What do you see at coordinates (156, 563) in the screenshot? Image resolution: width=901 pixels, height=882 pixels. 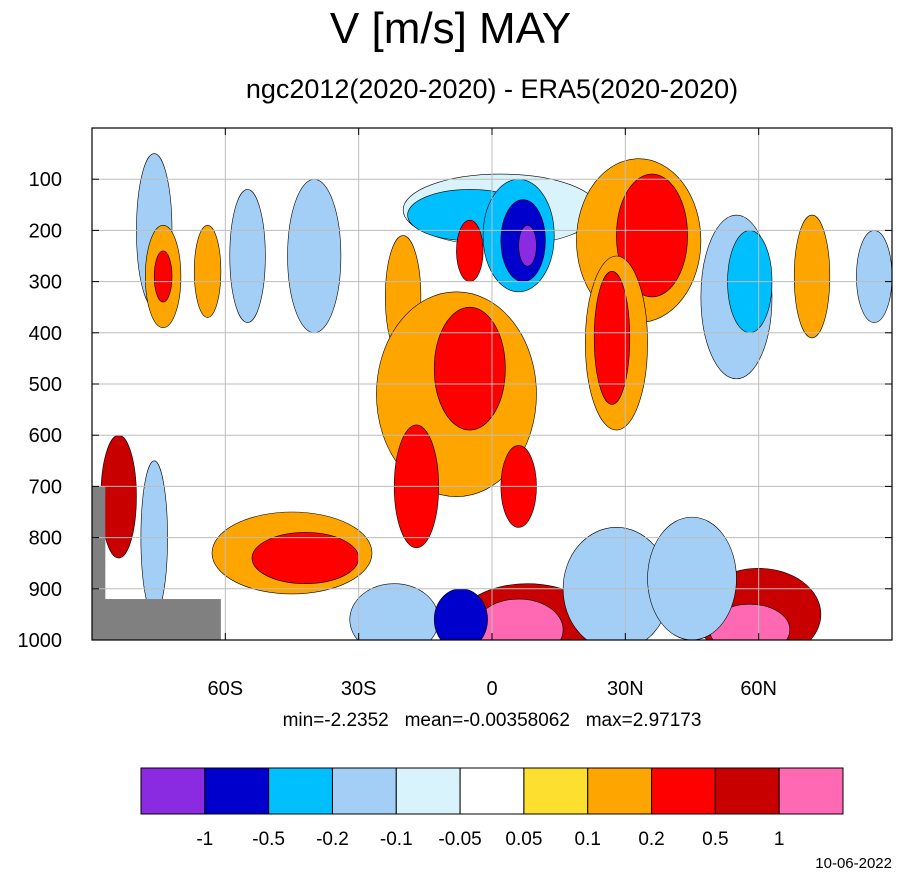 I see `terrain-mask` at bounding box center [156, 563].